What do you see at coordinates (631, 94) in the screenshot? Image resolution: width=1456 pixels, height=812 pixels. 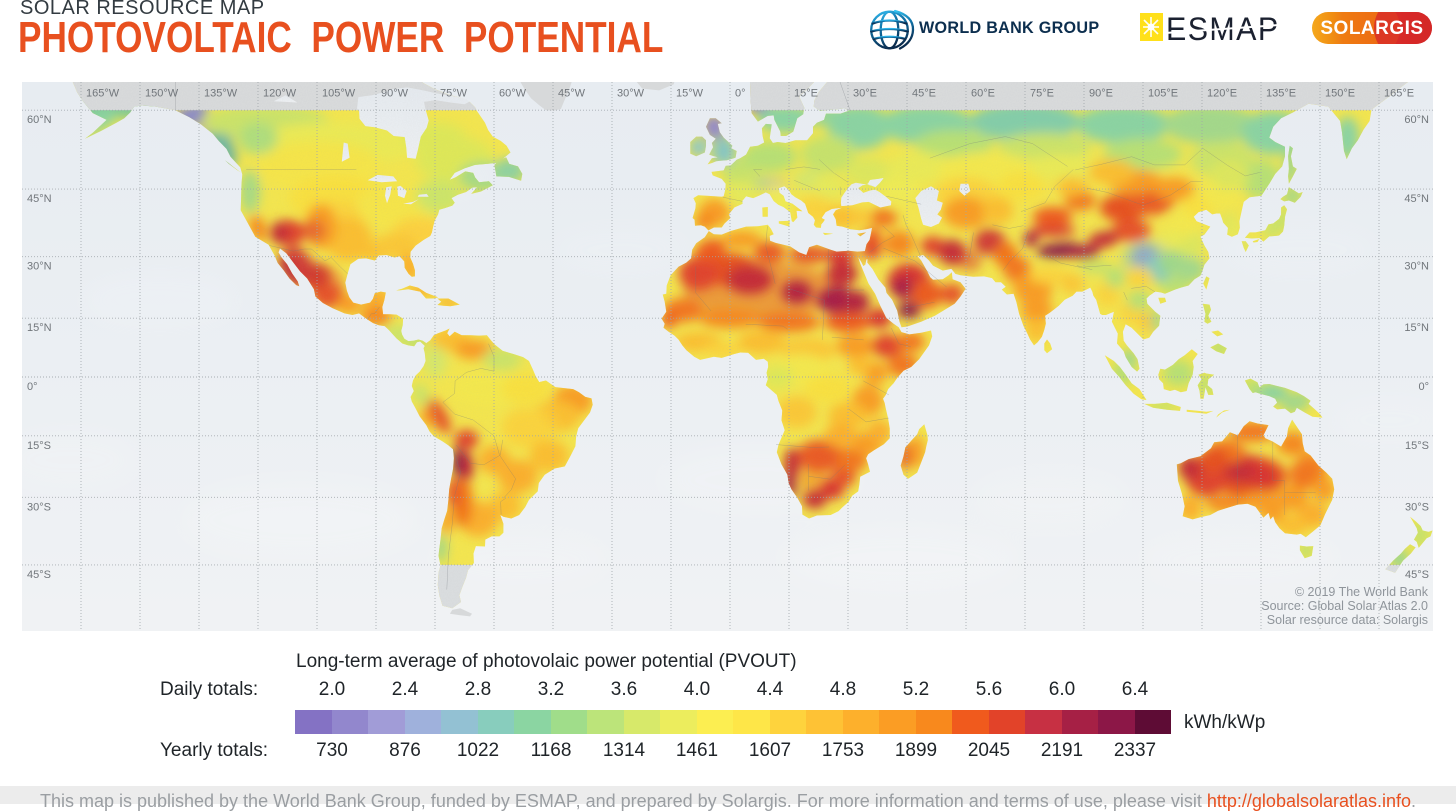 I see `svg-text: 30°W` at bounding box center [631, 94].